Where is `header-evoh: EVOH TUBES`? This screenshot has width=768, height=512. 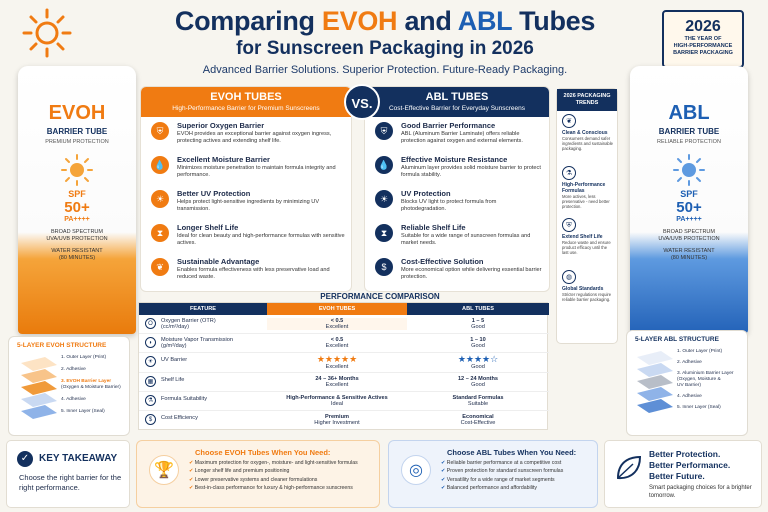 header-evoh: EVOH TUBES is located at coordinates (337, 309).